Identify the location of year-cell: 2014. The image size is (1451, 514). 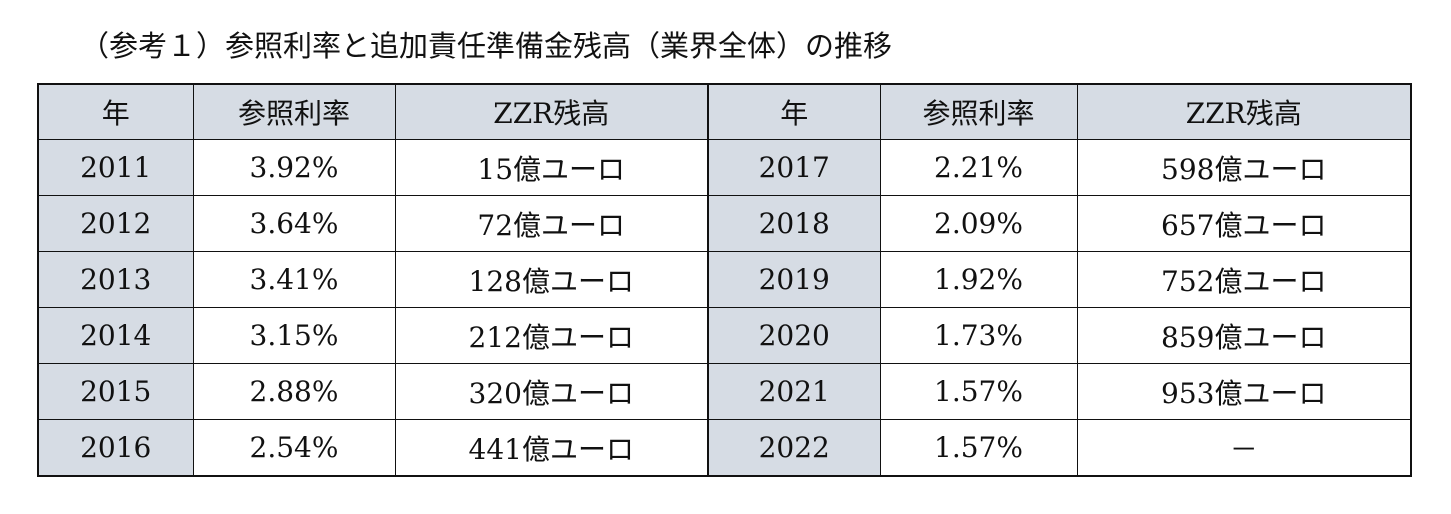
(115, 335).